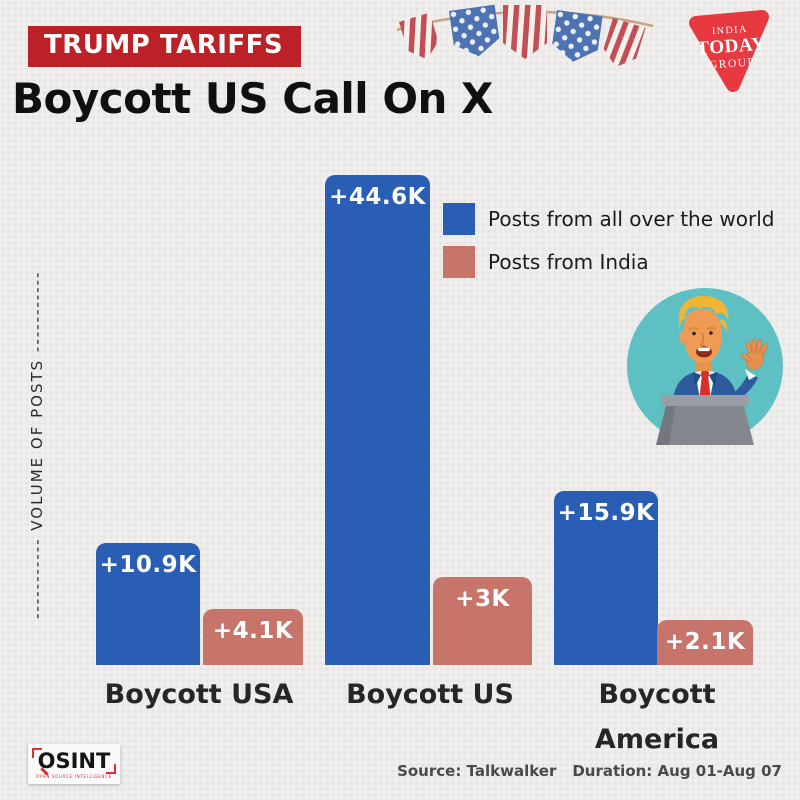  I want to click on bar-value-label: +15.9K, so click(606, 513).